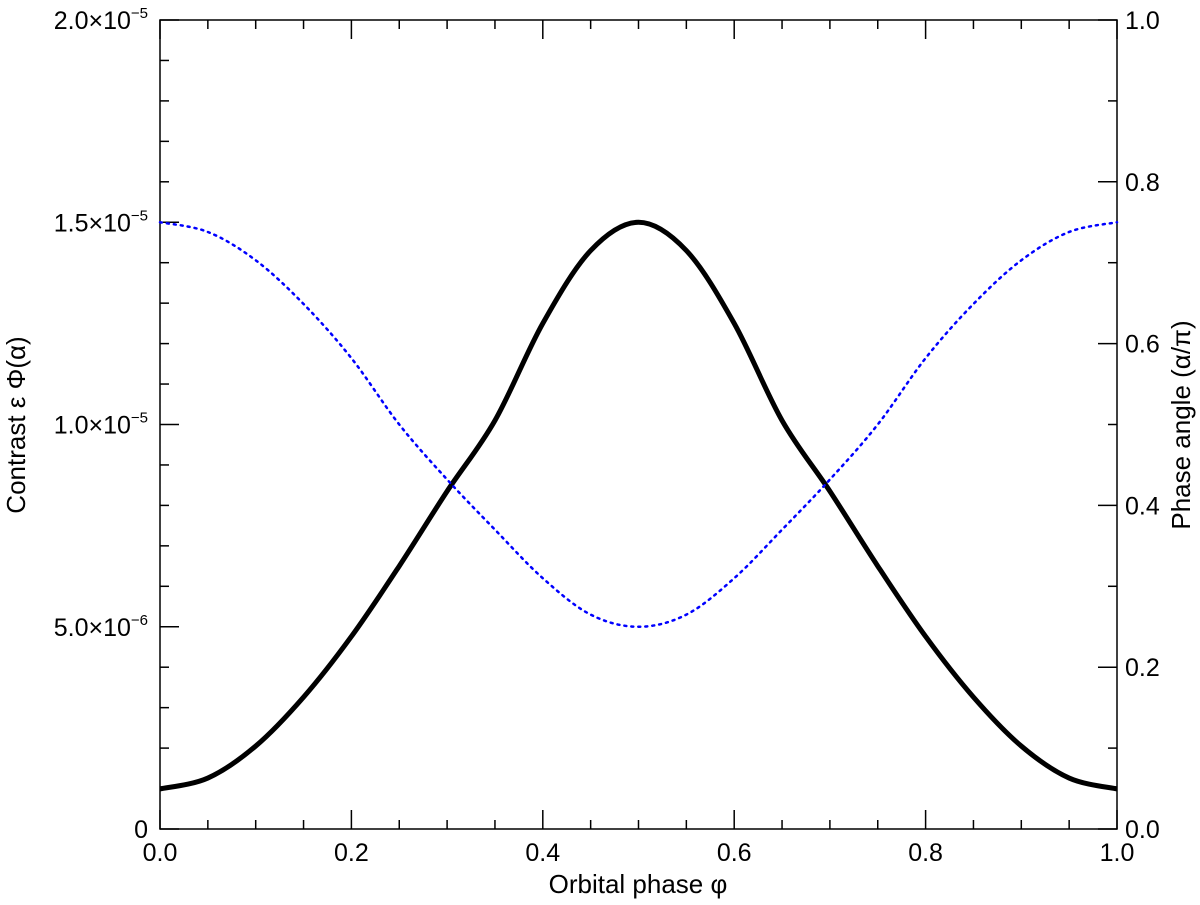  Describe the element at coordinates (101, 425) in the screenshot. I see `y-tick-label: 1.0×10⁻⁵` at that location.